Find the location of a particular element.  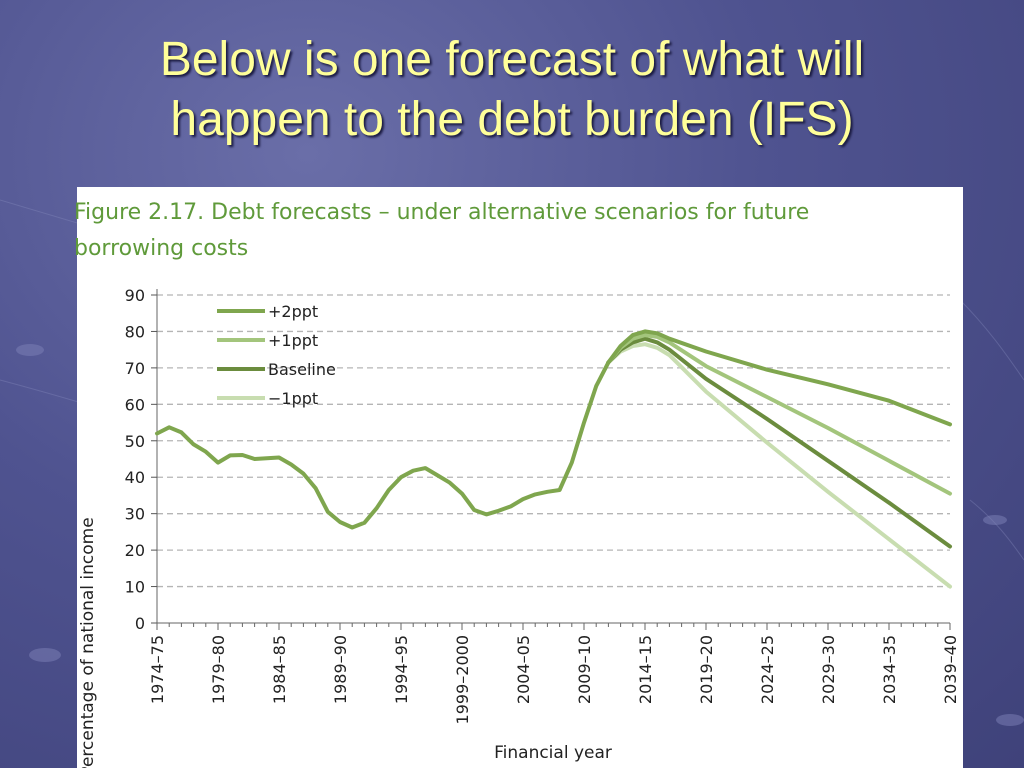

series-line-baseline is located at coordinates (779, 442).